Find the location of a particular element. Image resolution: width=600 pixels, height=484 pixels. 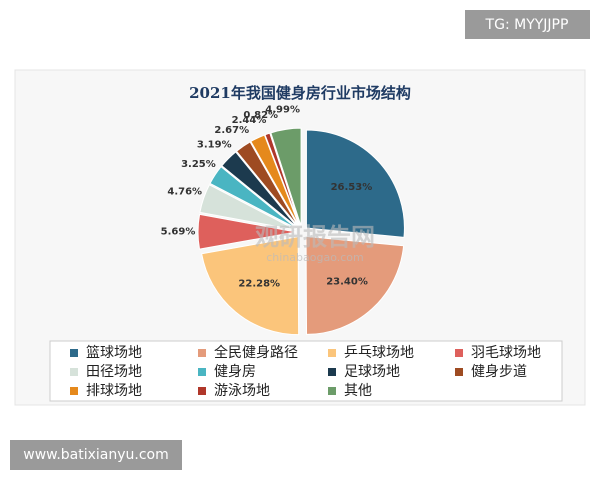

watermark: 观研报告网 is located at coordinates (315, 237).